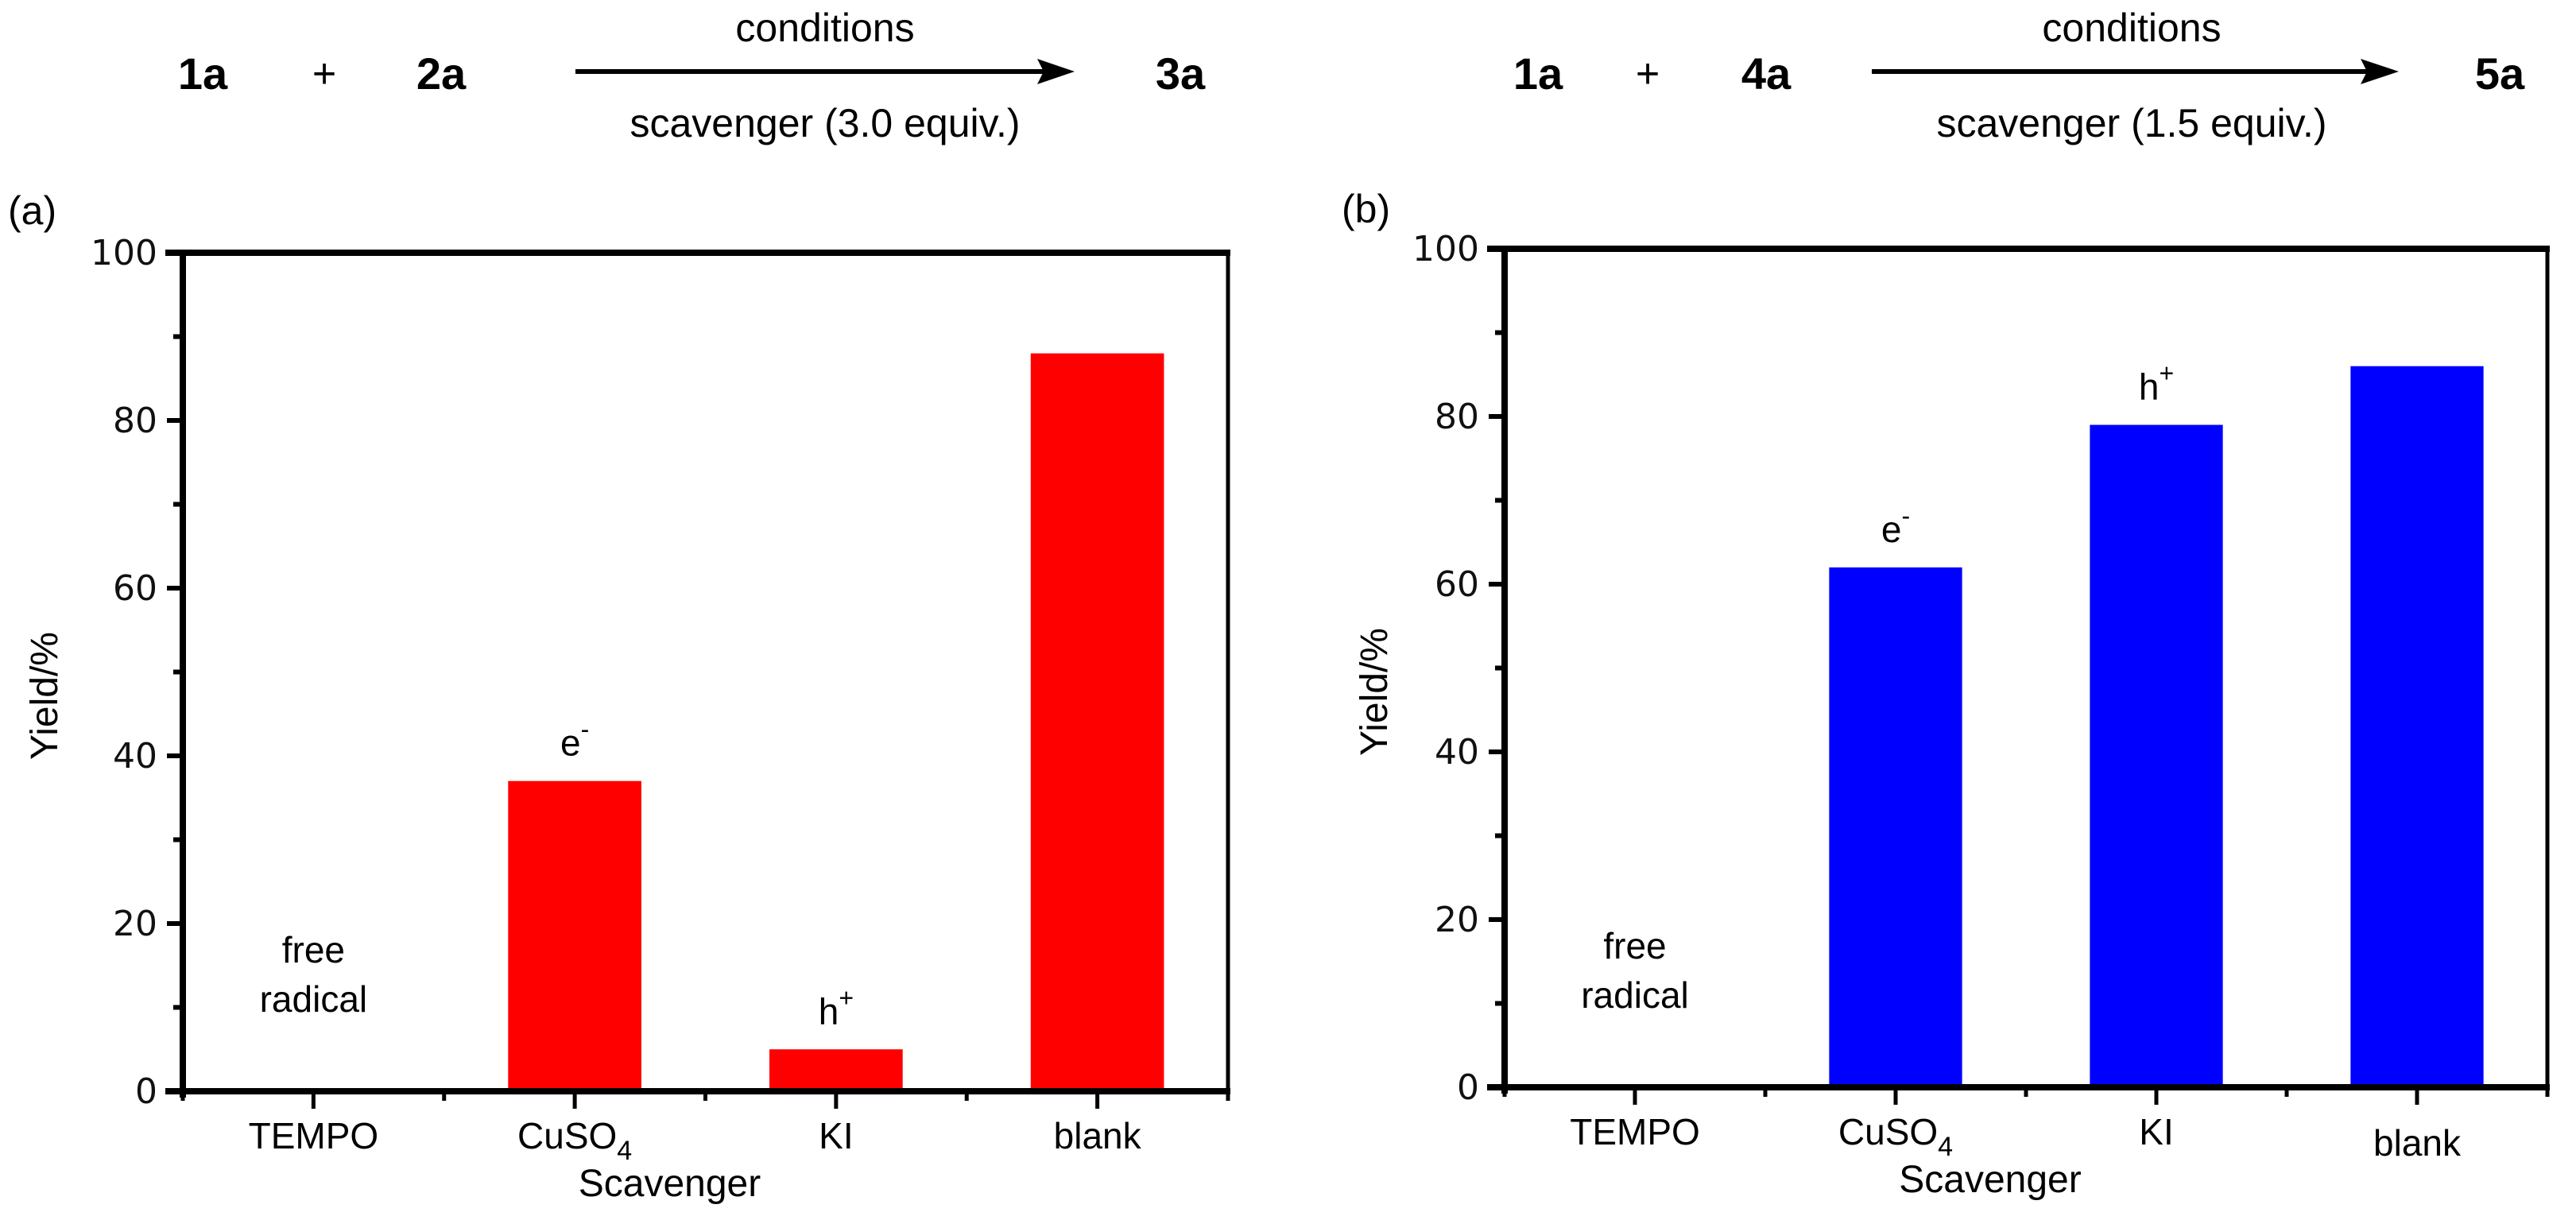 The height and width of the screenshot is (1220, 2576). I want to click on arrow-label-below: scavenger (3.0 equiv.), so click(825, 123).